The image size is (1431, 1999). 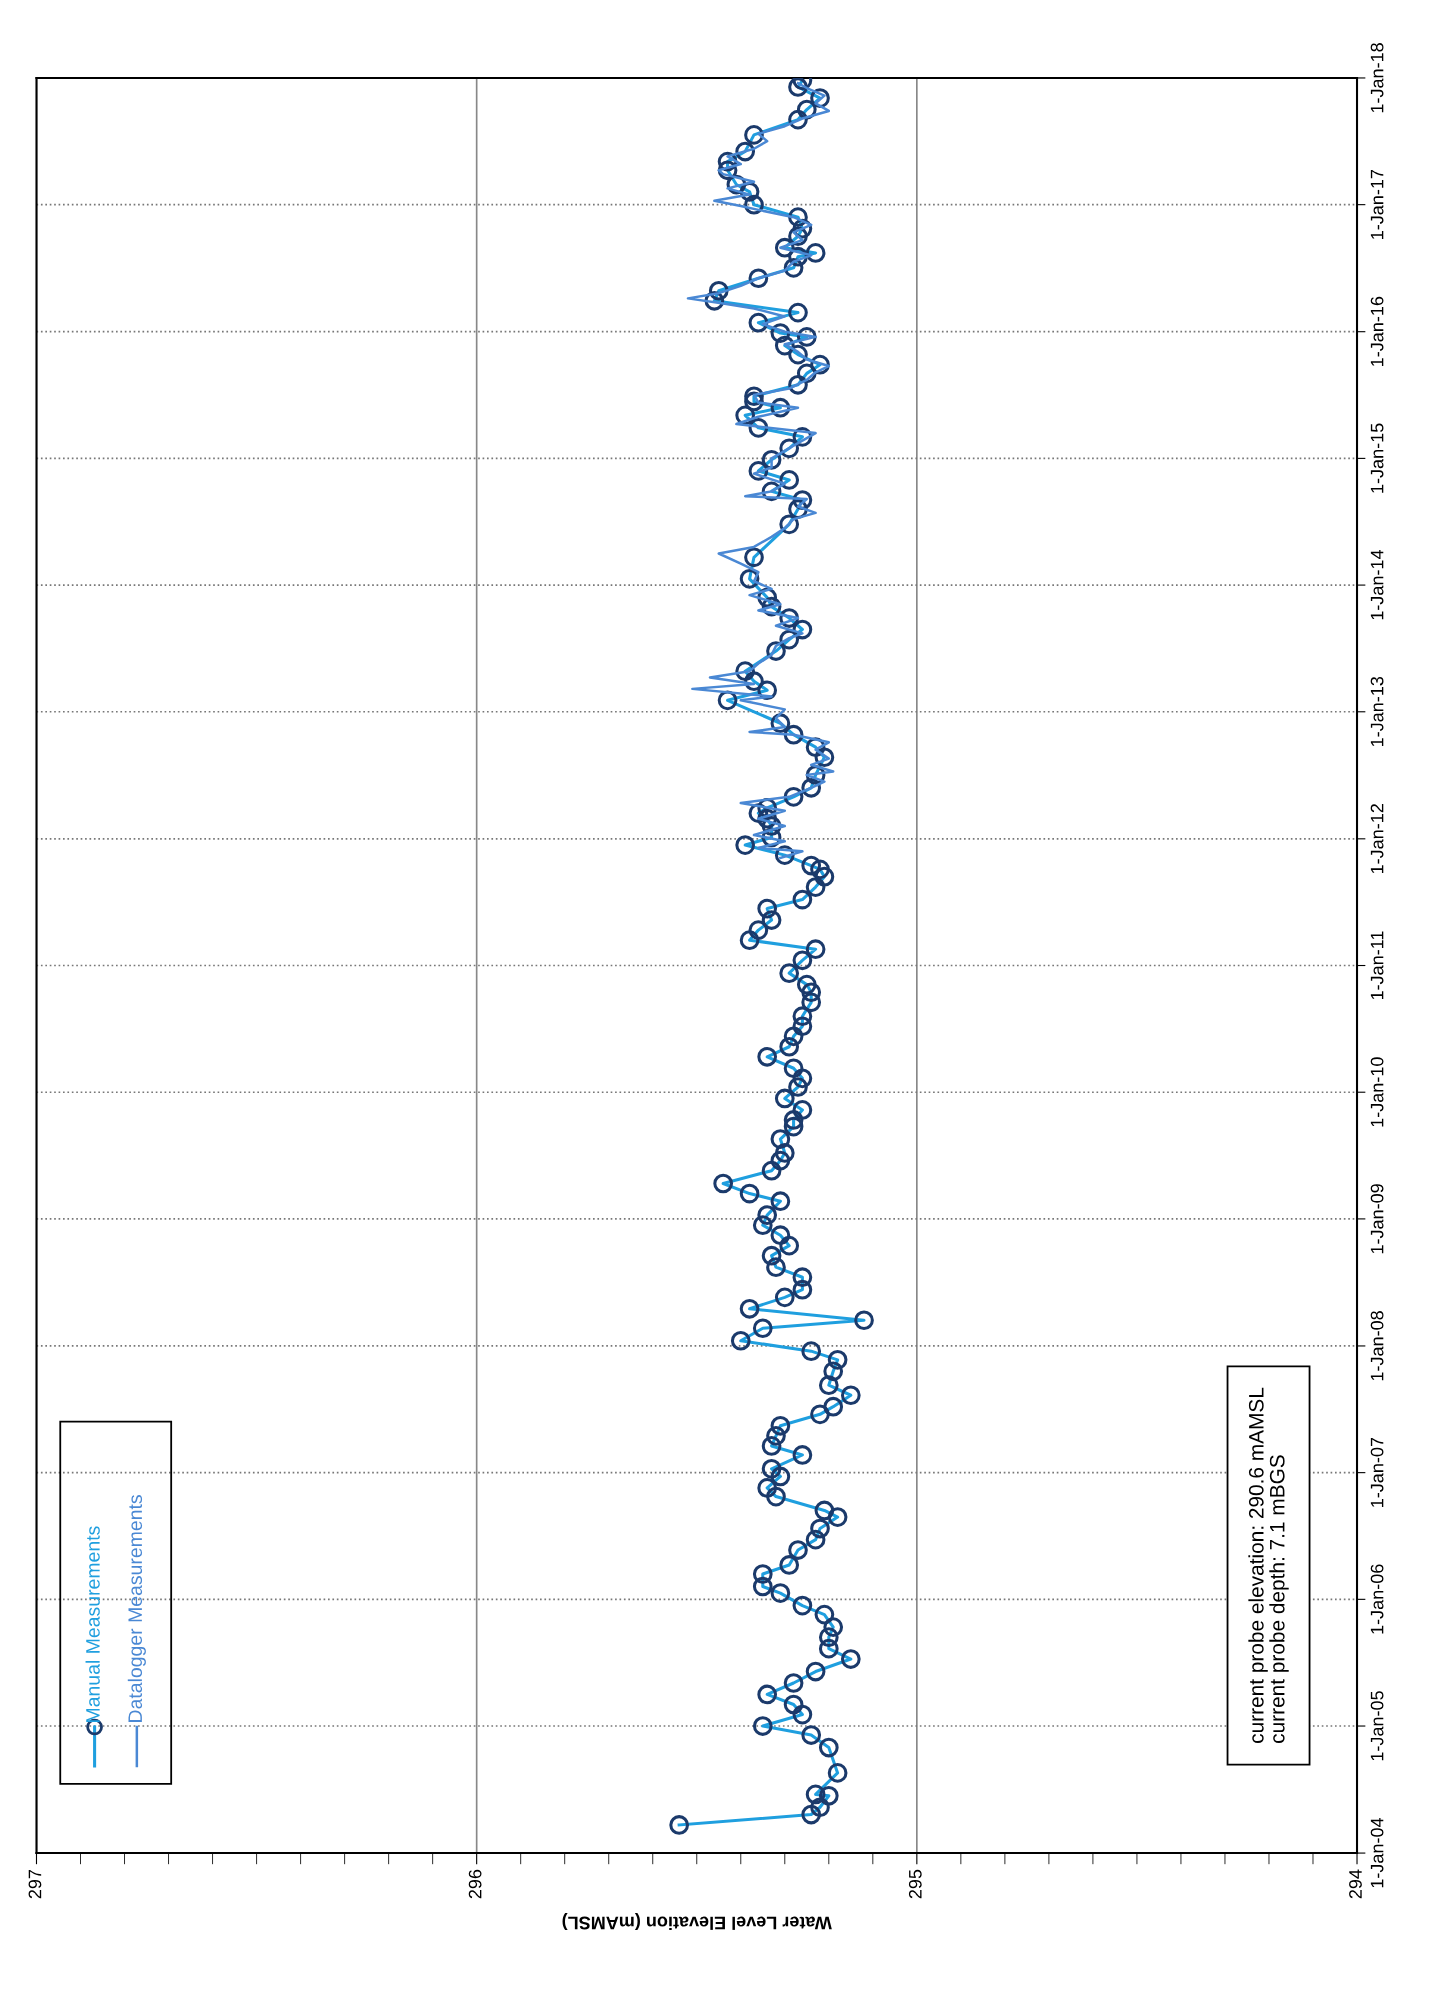 What do you see at coordinates (1258, 1565) in the screenshot?
I see `annotation: current probe elevation: 290.6 mAMSL` at bounding box center [1258, 1565].